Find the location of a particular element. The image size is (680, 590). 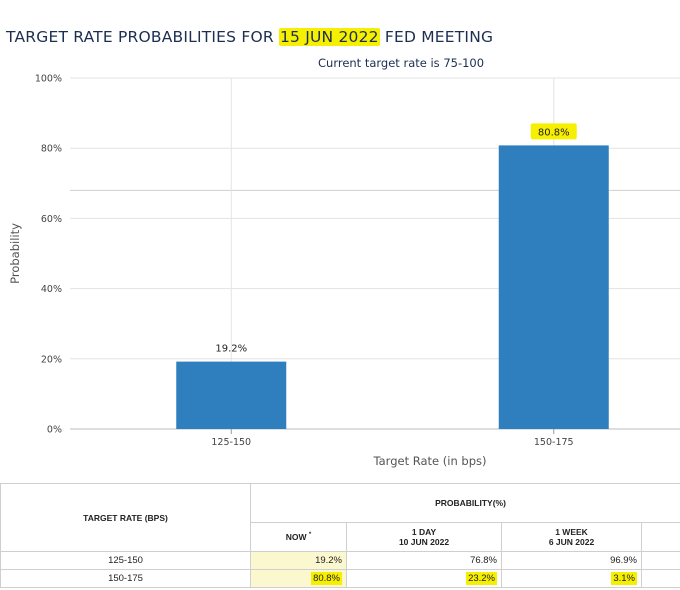

y-tick-label: 0% is located at coordinates (54, 430).